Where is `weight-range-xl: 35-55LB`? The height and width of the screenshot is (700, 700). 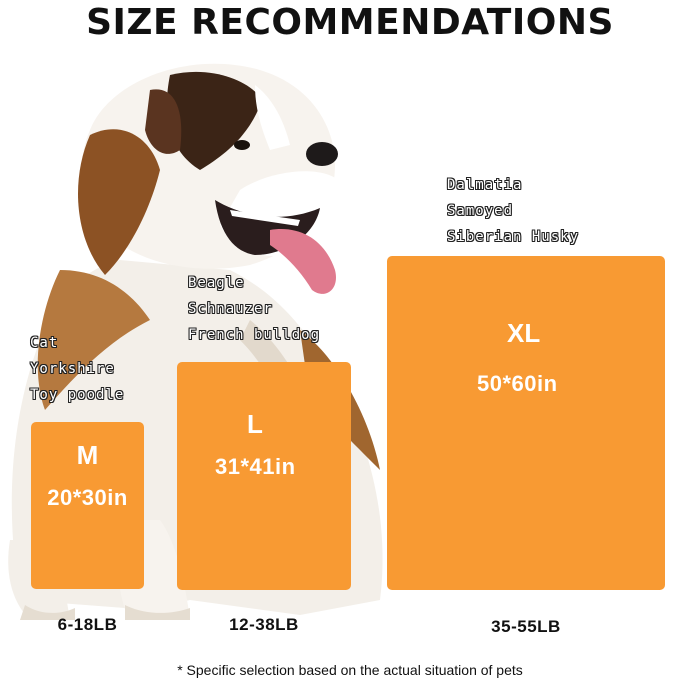
weight-range-xl: 35-55LB is located at coordinates (526, 626).